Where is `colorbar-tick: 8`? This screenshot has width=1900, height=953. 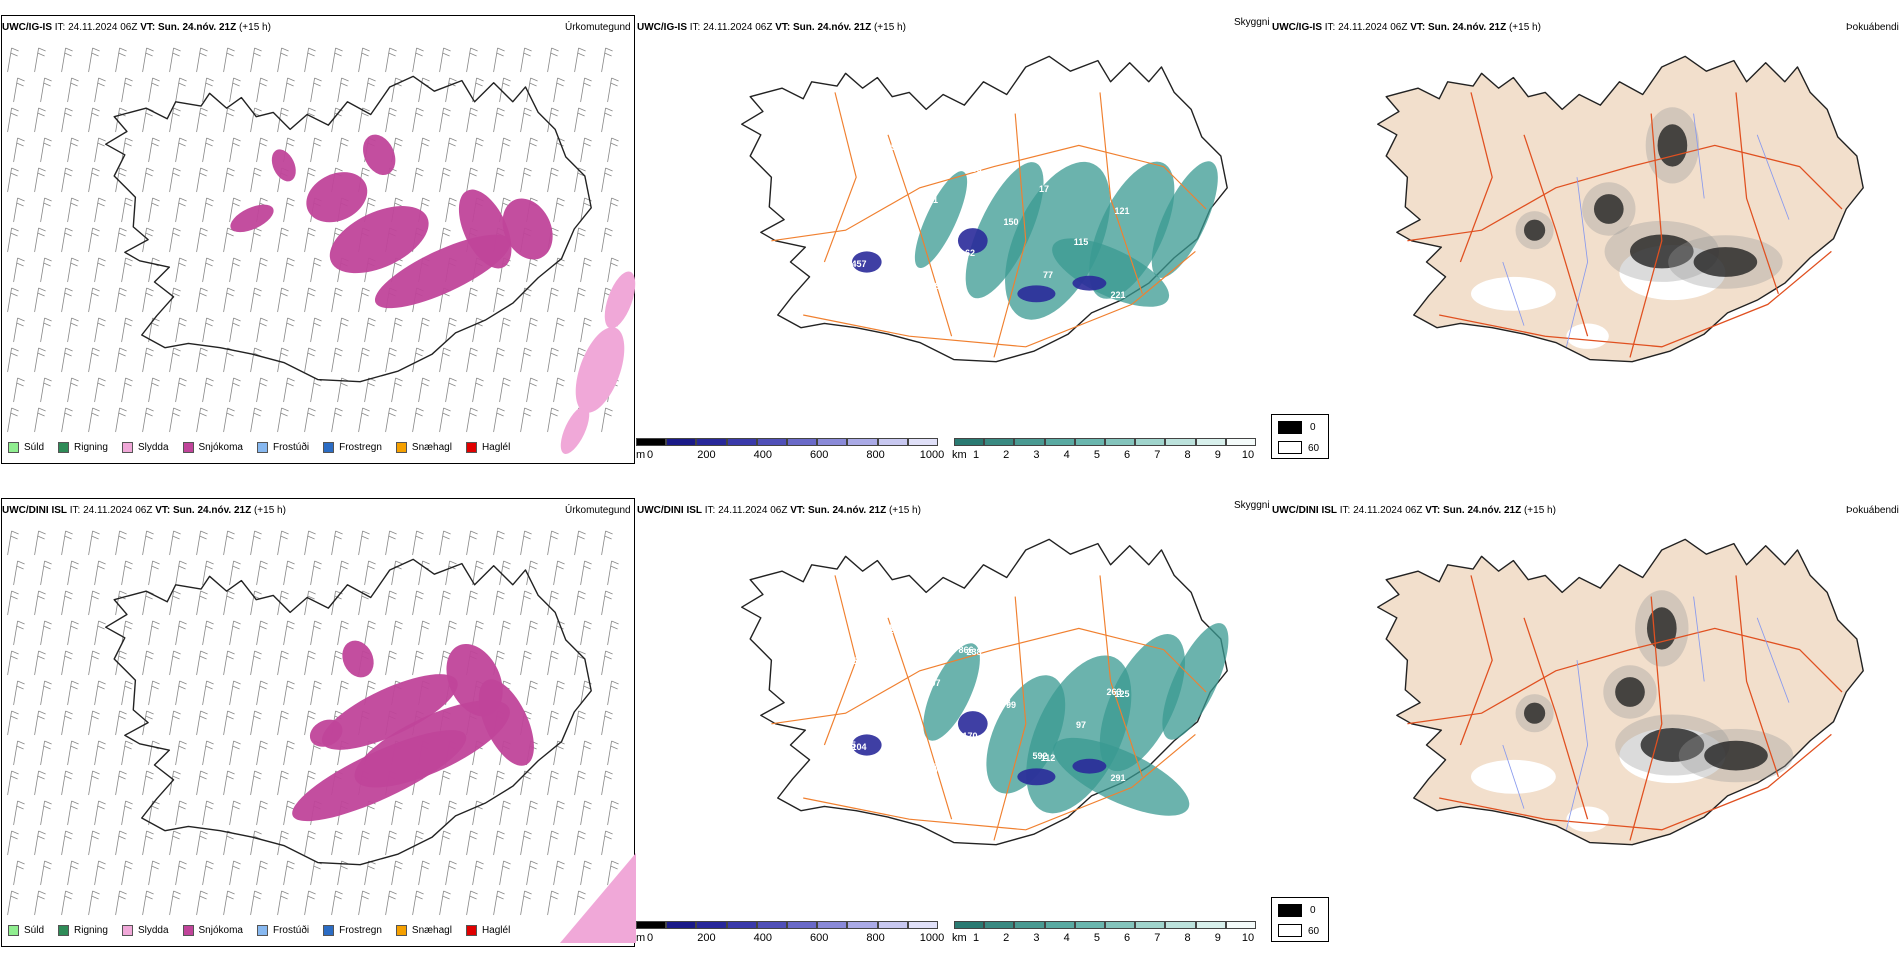 colorbar-tick: 8 is located at coordinates (1187, 938).